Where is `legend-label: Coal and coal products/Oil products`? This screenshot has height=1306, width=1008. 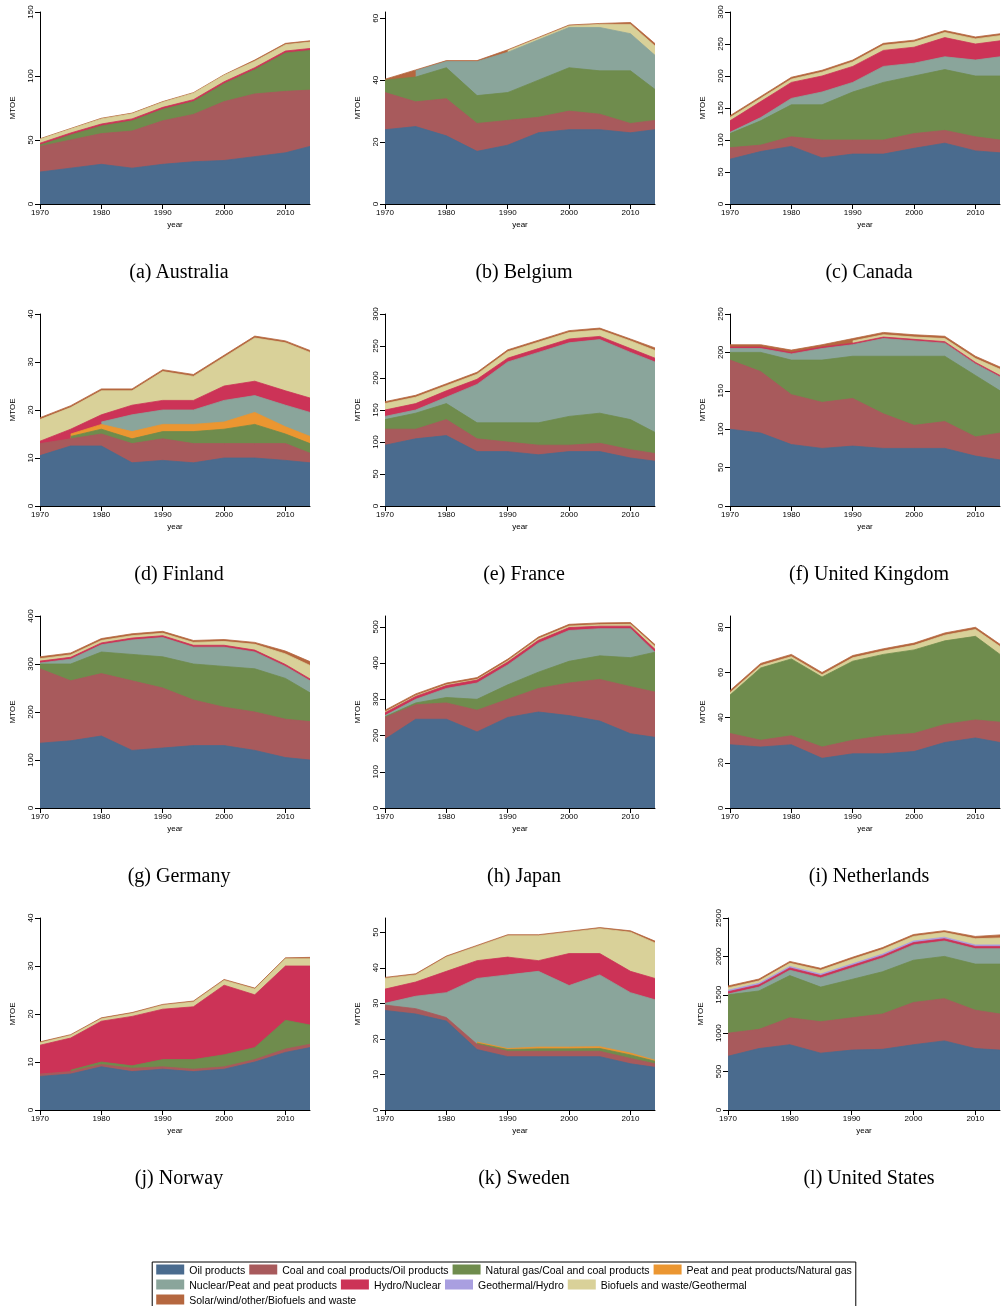
legend-label: Coal and coal products/Oil products is located at coordinates (365, 1269).